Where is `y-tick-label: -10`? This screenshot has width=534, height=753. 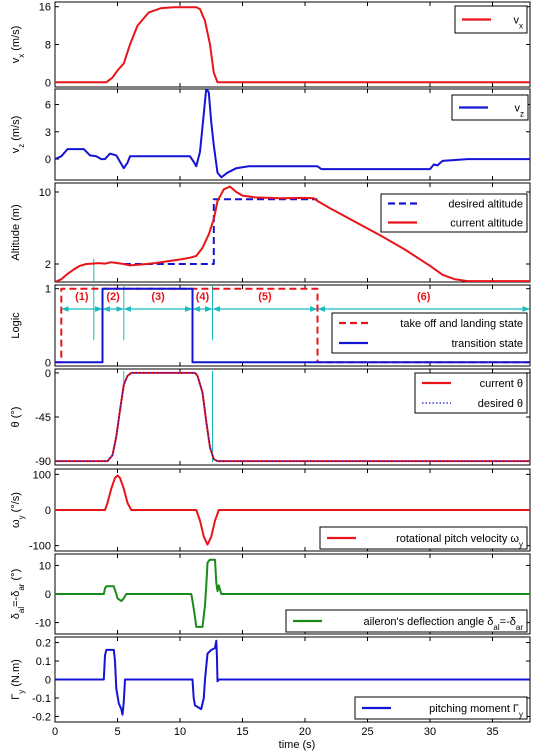
y-tick-label: -10 is located at coordinates (43, 624).